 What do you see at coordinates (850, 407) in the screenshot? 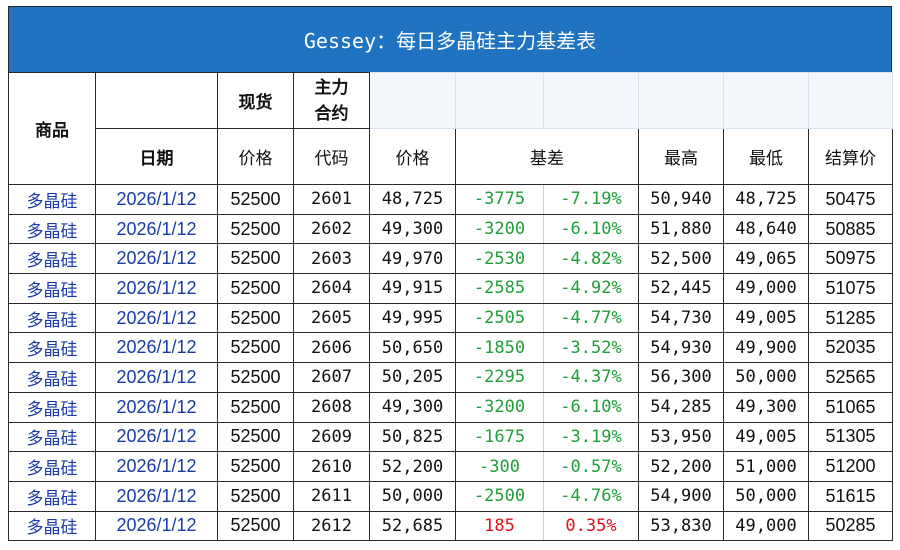
I see `settle-cell: 51065` at bounding box center [850, 407].